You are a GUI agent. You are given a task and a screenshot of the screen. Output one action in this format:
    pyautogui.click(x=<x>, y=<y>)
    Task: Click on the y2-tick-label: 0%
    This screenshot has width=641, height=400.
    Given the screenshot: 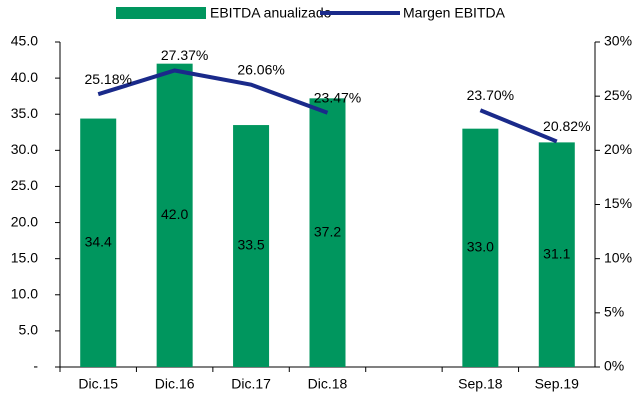 What is the action you would take?
    pyautogui.click(x=614, y=366)
    